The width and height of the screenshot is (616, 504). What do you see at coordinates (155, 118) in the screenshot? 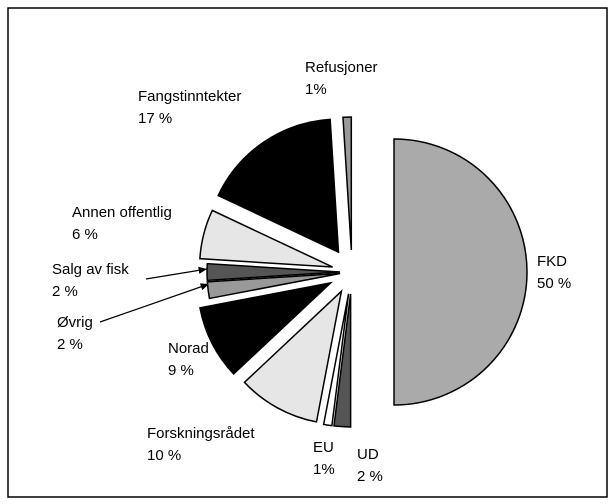
I see `slice-value-label: 17 %` at bounding box center [155, 118].